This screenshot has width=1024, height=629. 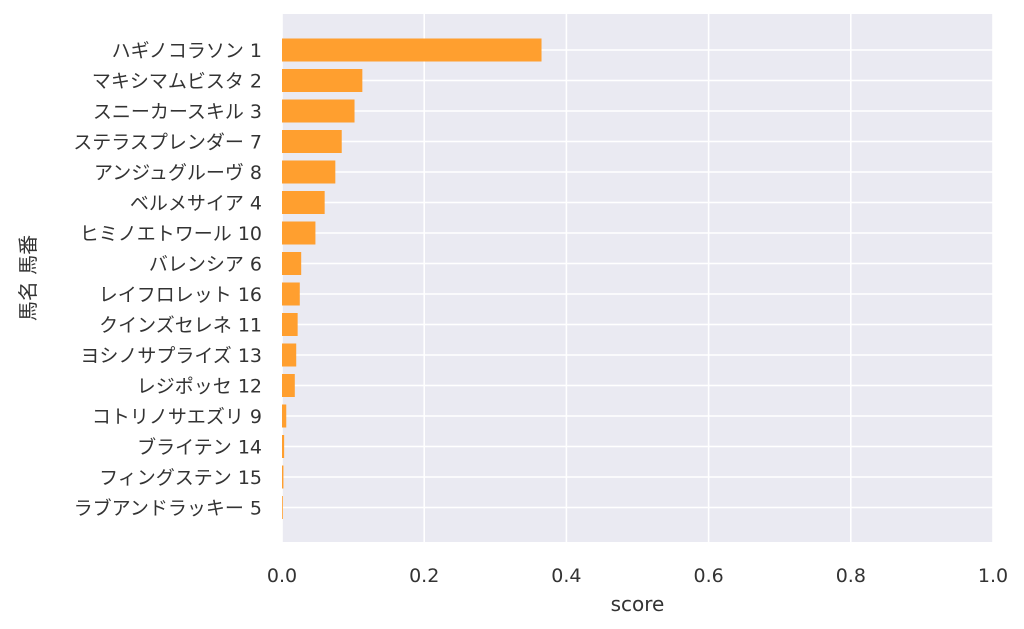 What do you see at coordinates (180, 326) in the screenshot?
I see `y-tick-label: クインズセレネ 11` at bounding box center [180, 326].